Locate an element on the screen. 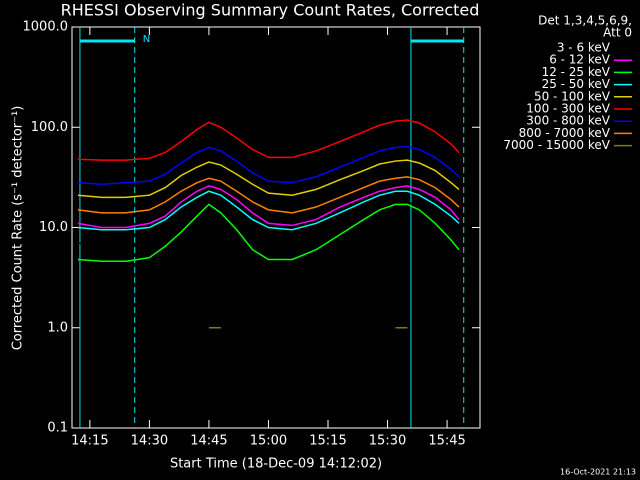 The image size is (640, 480). x-tick-label: 15:15 is located at coordinates (327, 441).